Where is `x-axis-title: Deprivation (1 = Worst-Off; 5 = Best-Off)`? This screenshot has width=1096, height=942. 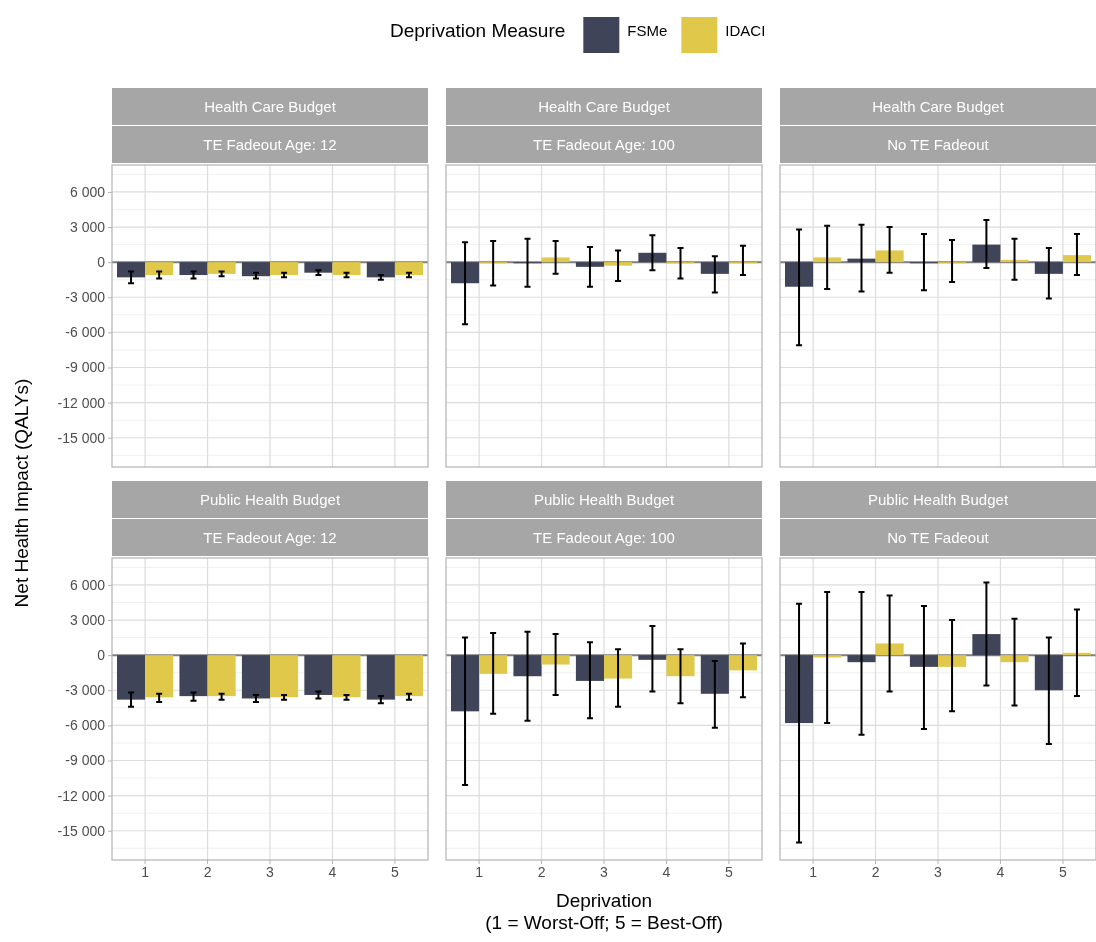
x-axis-title: Deprivation (1 = Worst-Off; 5 = Best-Off) is located at coordinates (604, 911).